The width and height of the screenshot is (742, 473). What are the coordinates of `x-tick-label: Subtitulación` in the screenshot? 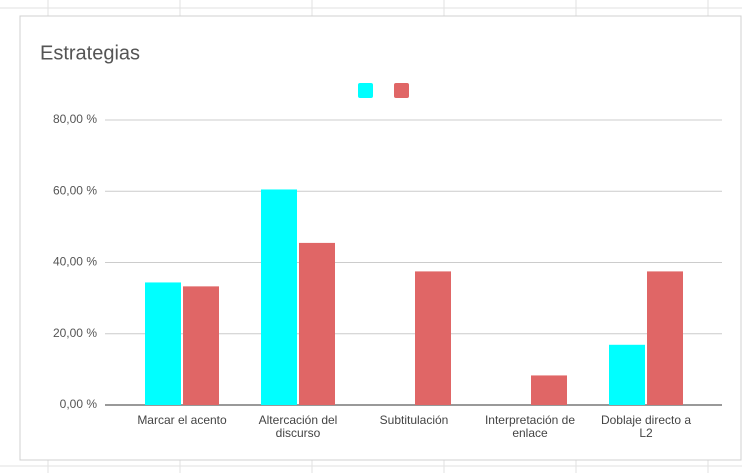 It's located at (414, 420).